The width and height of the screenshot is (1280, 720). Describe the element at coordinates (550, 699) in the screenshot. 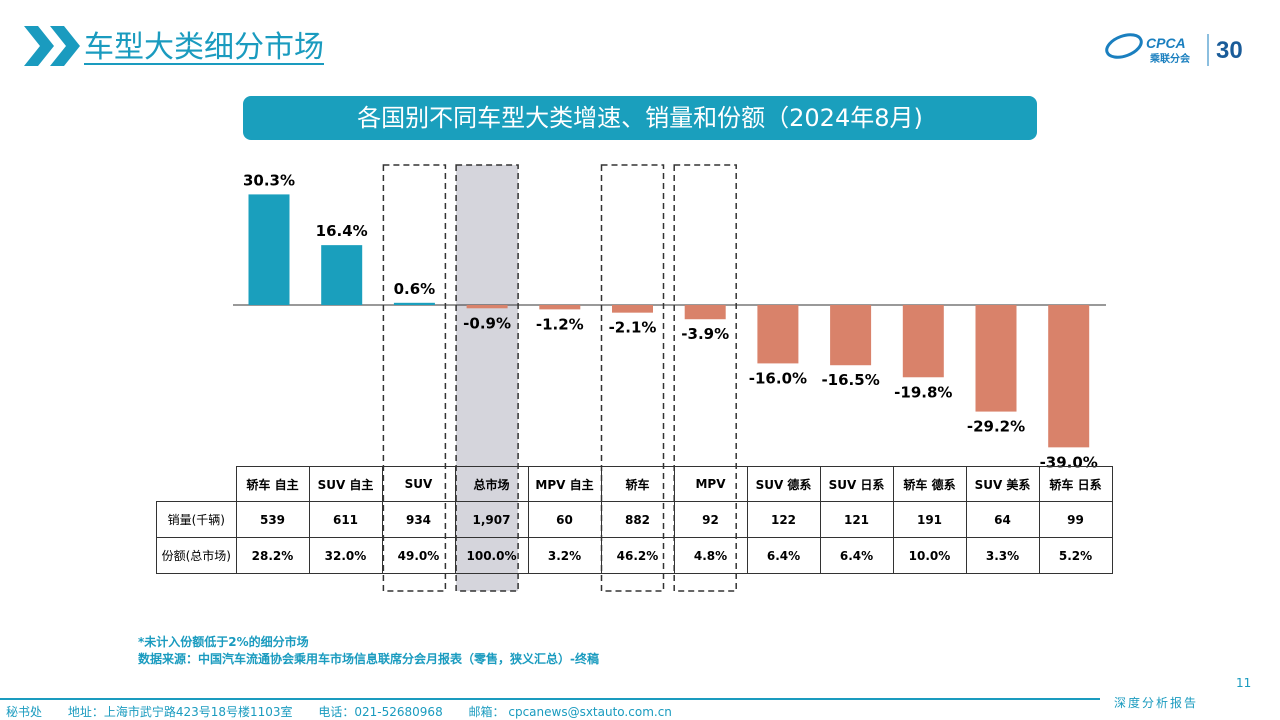

I see `footer-divider` at that location.